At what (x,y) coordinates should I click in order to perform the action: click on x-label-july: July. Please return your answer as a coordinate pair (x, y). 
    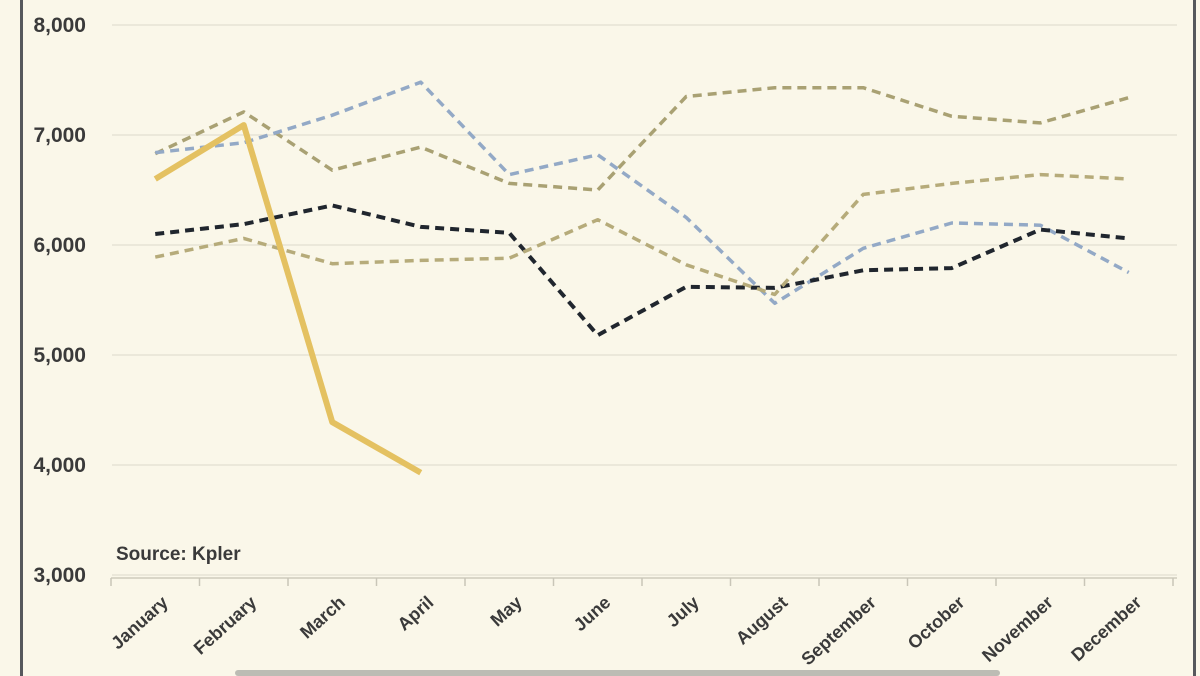
    Looking at the image, I should click on (683, 611).